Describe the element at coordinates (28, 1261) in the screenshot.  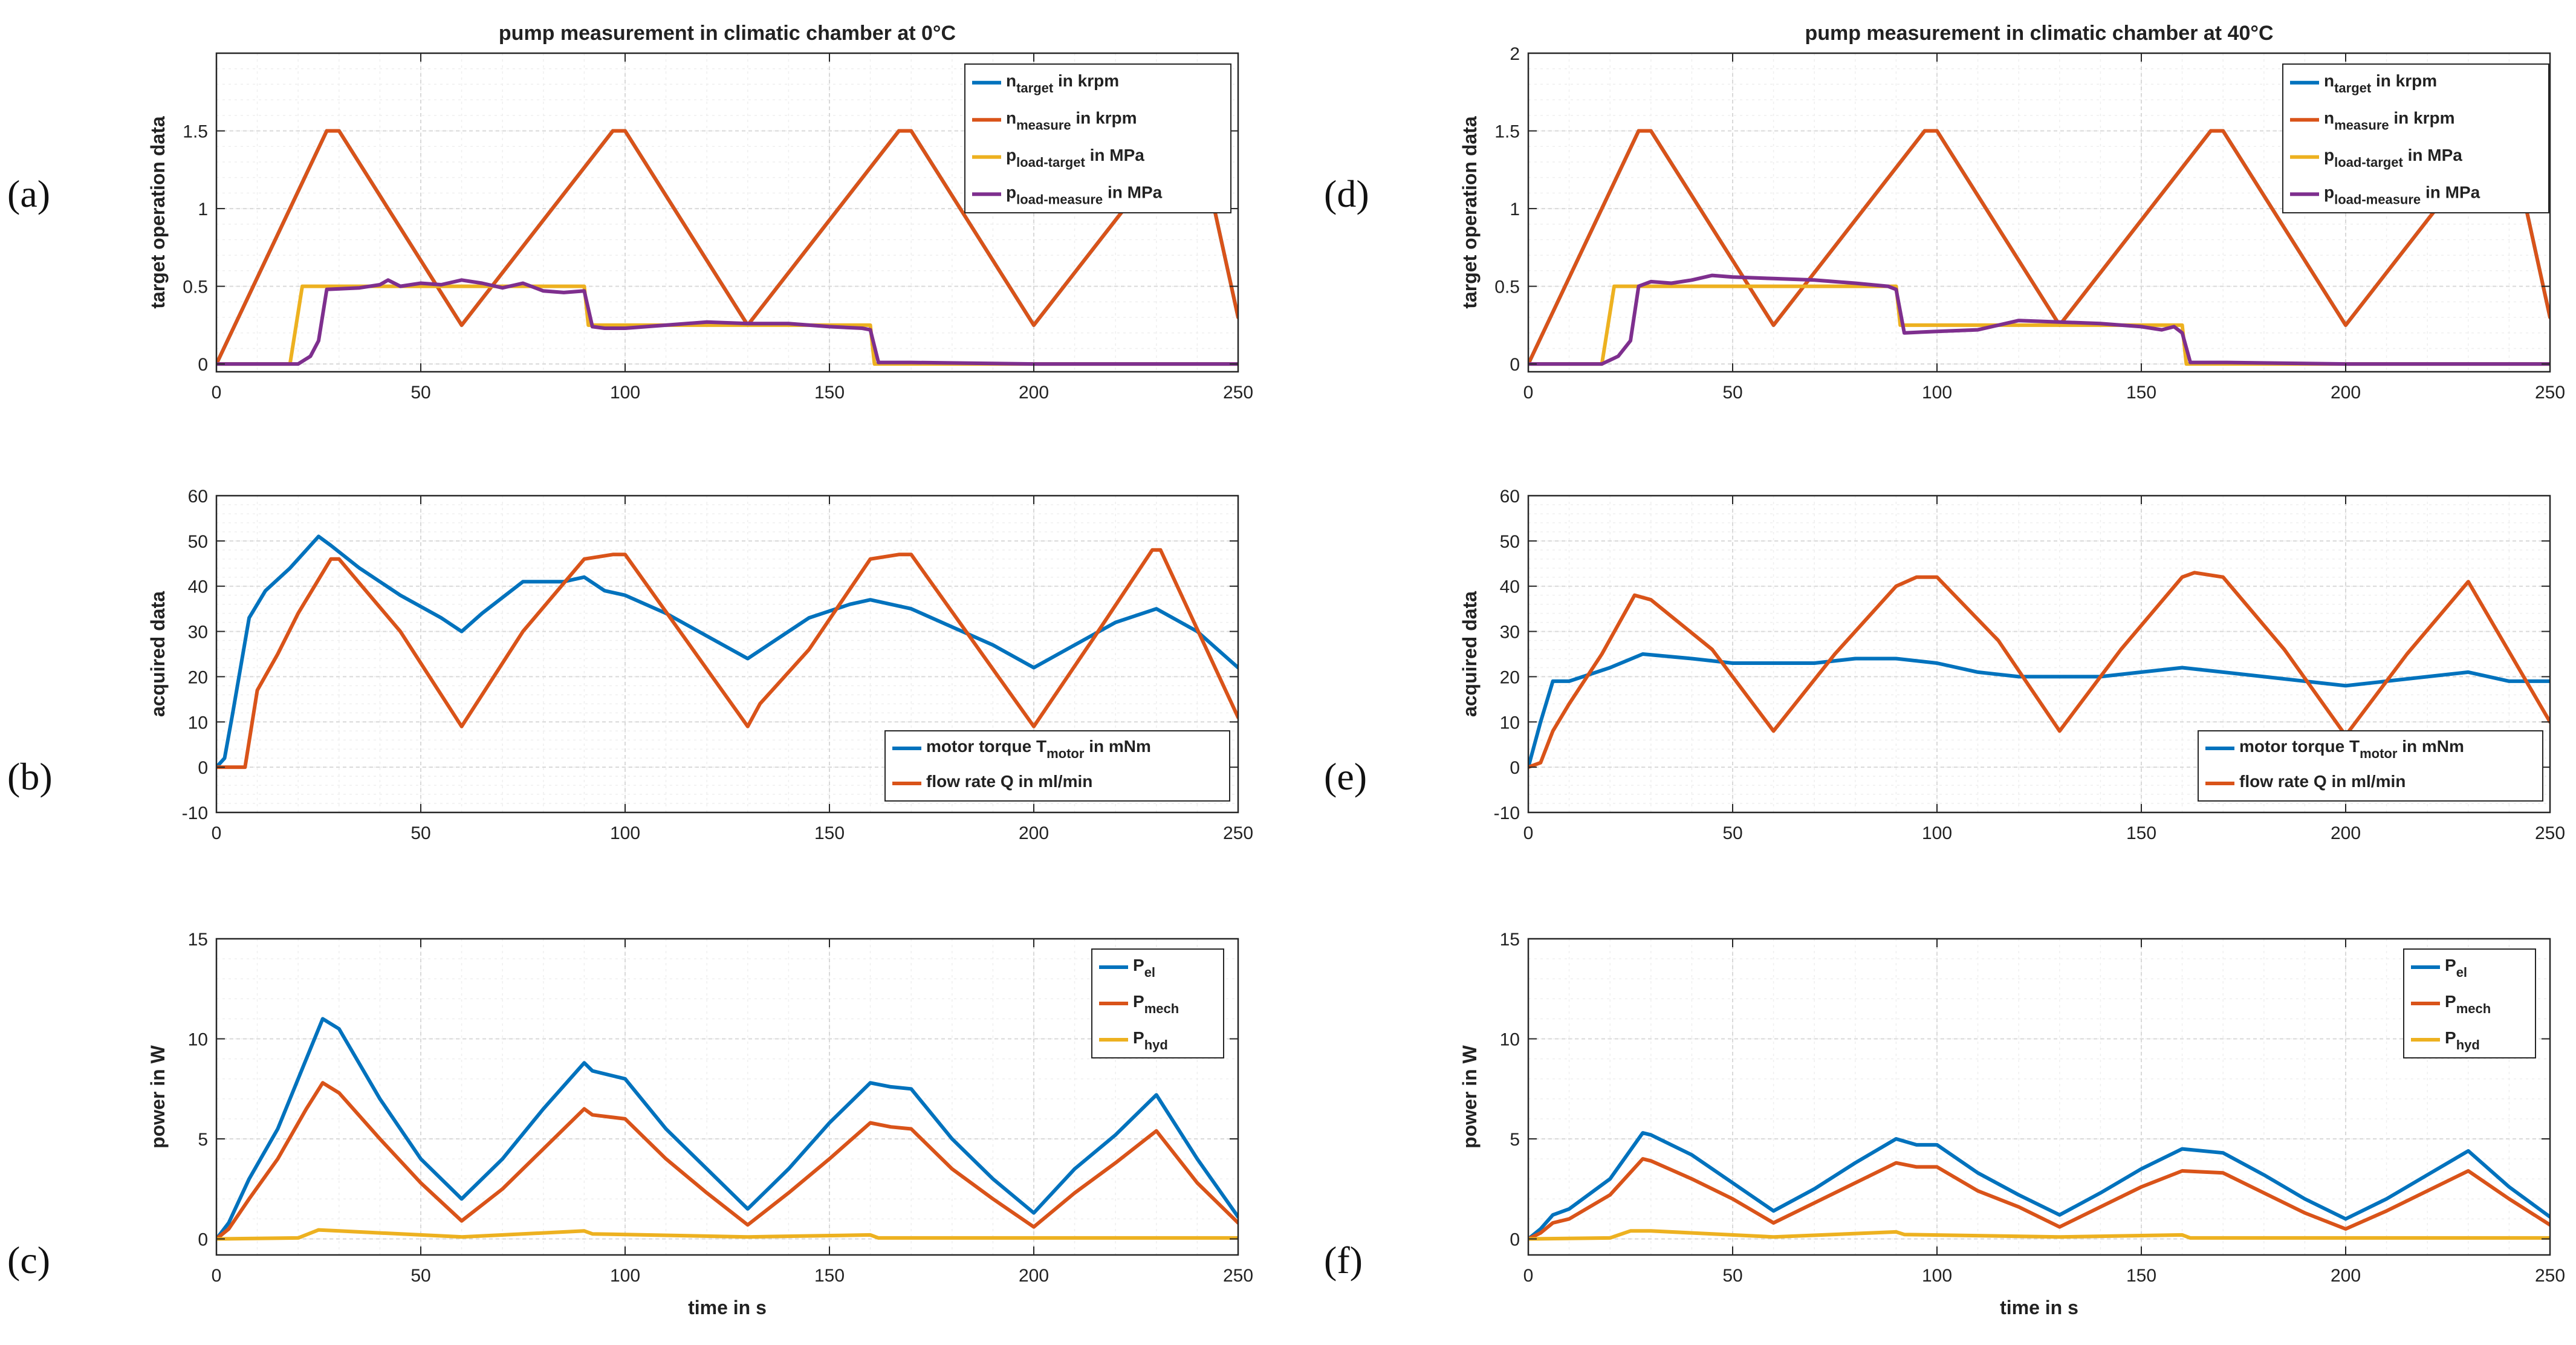
I see `panel-label-c: (c)` at that location.